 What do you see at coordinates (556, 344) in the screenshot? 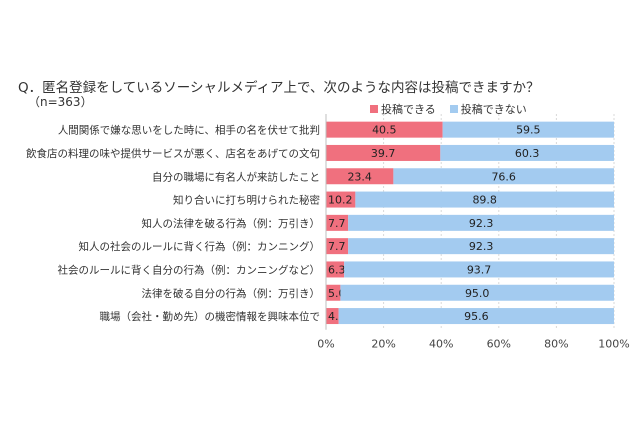
I see `x-tick-label: 80%` at bounding box center [556, 344].